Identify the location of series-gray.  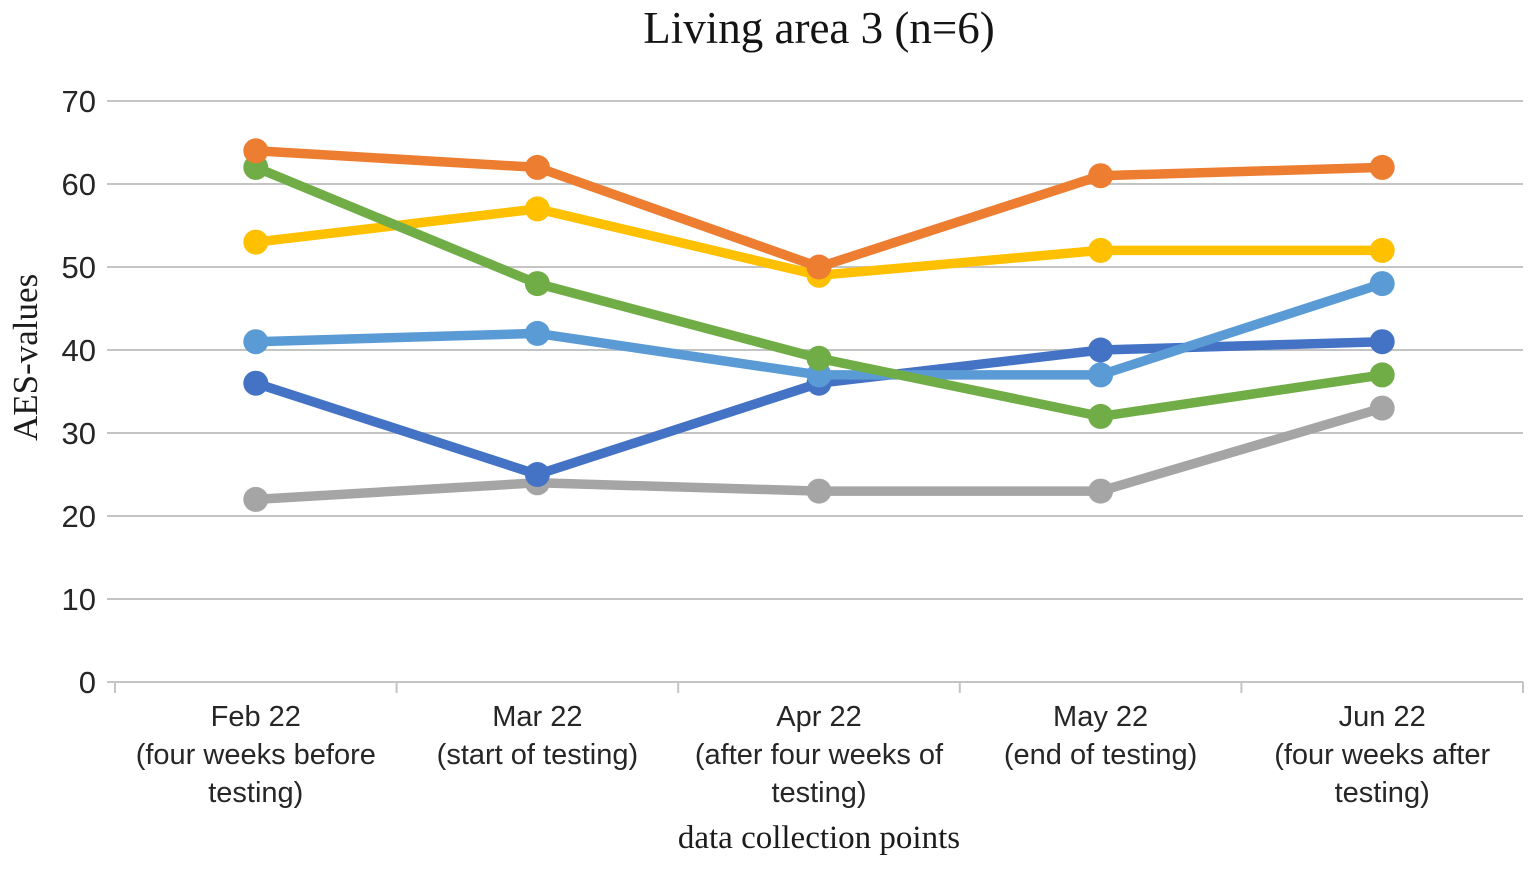
(819, 453).